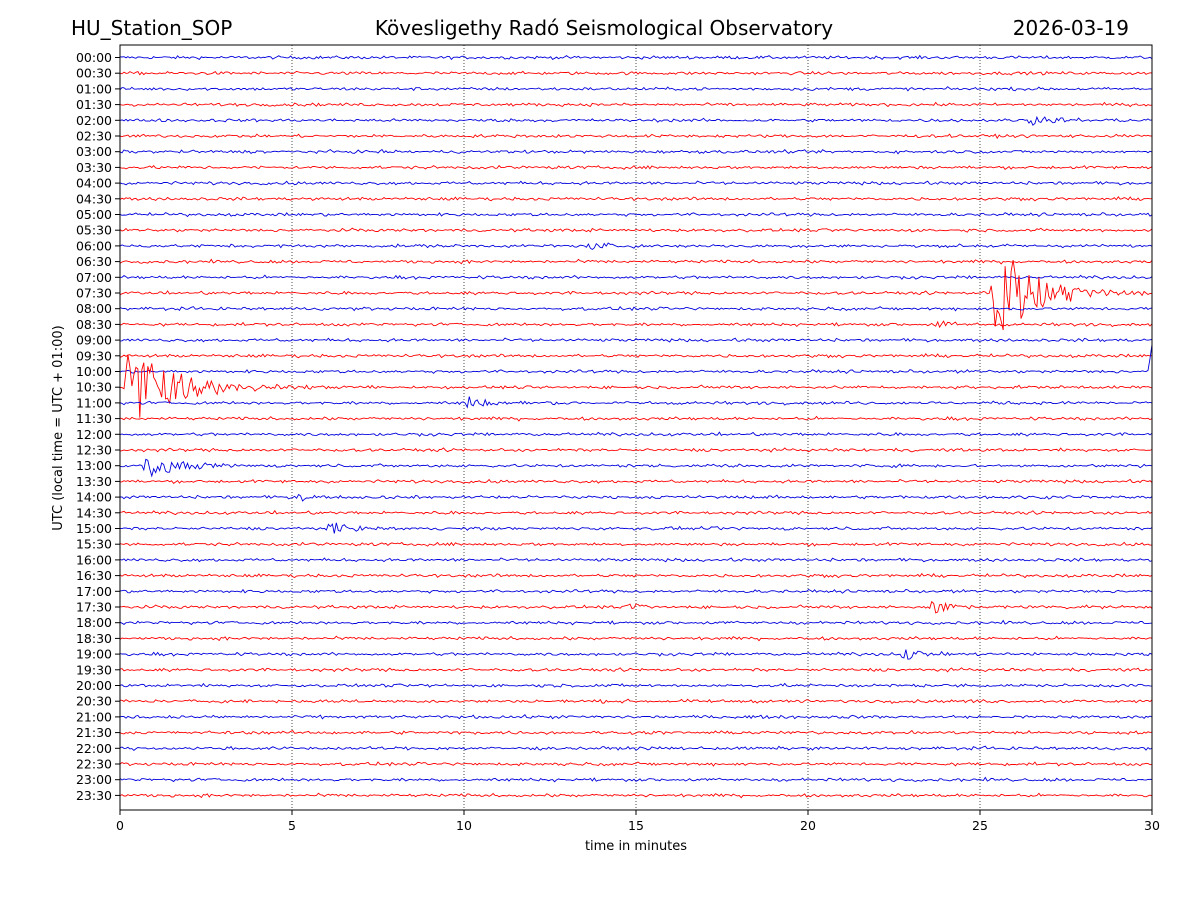 Image resolution: width=1200 pixels, height=904 pixels. What do you see at coordinates (292, 825) in the screenshot?
I see `x-tick-label: 5` at bounding box center [292, 825].